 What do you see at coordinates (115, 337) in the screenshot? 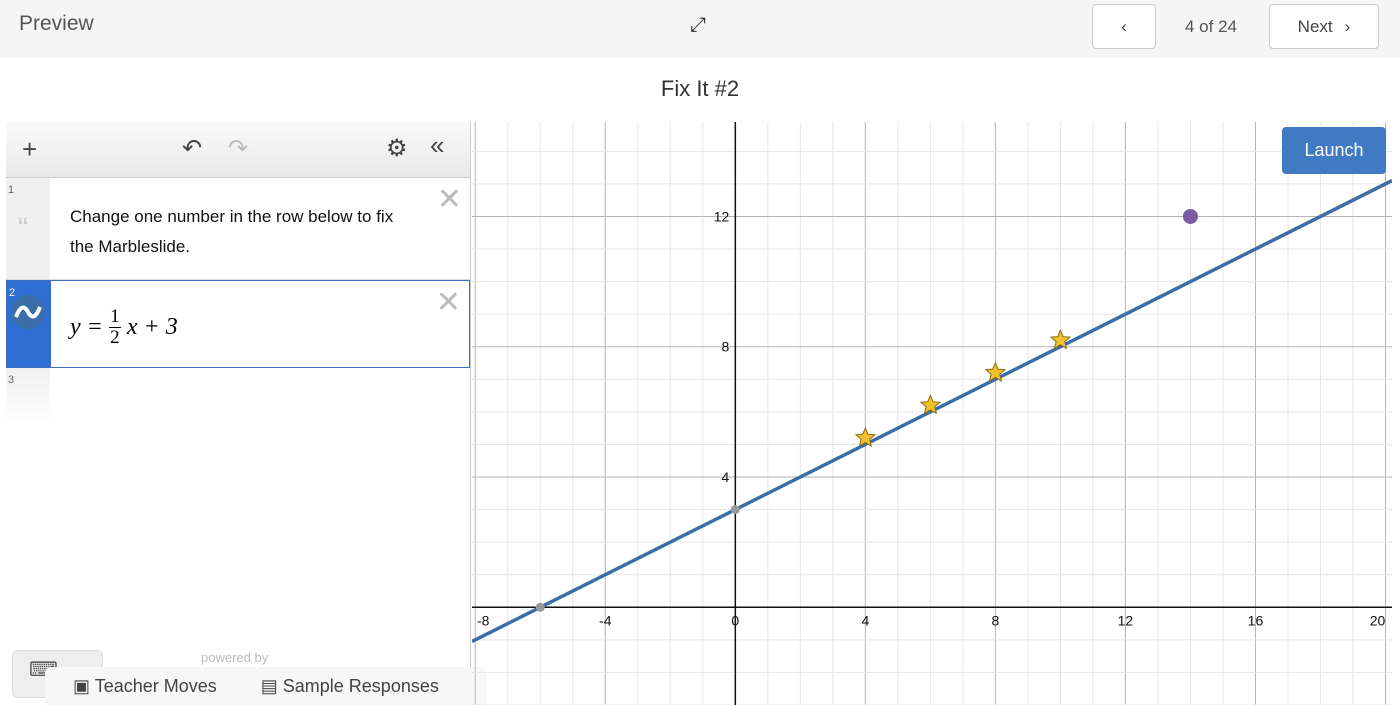
I see `denominator: 2` at bounding box center [115, 337].